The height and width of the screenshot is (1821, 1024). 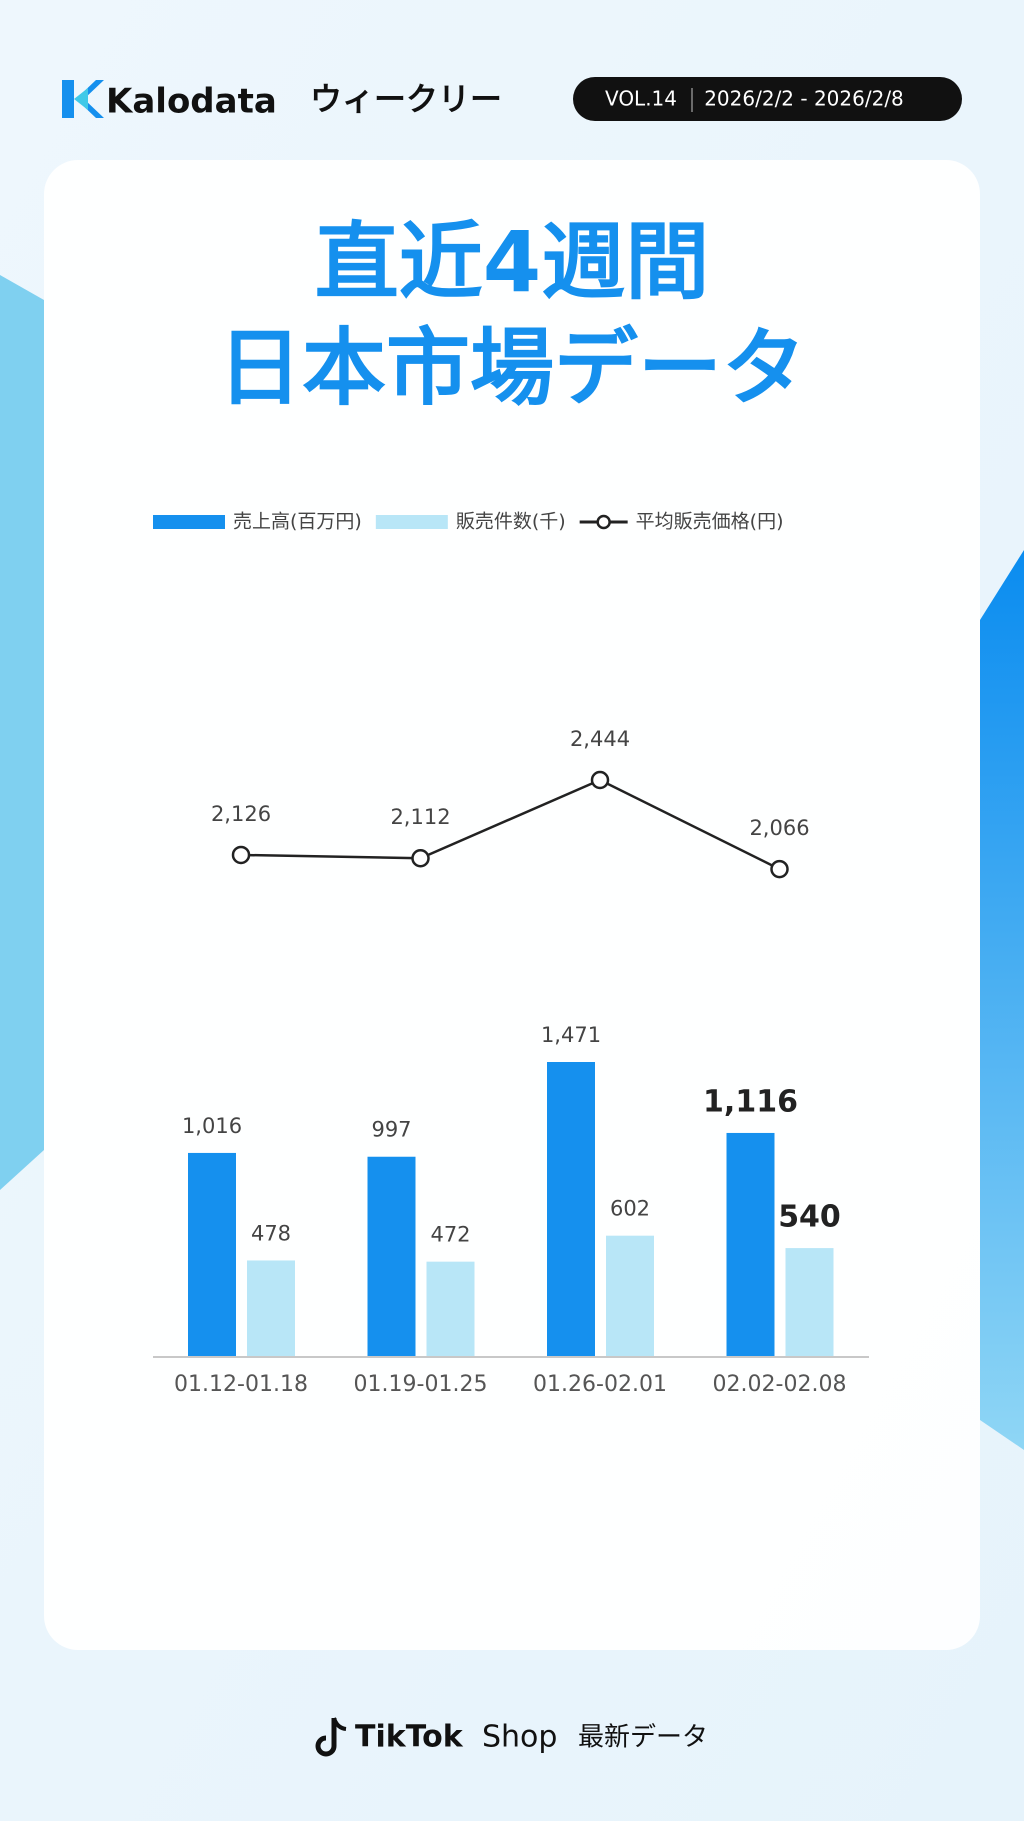 I want to click on logo-icon, so click(x=83, y=99).